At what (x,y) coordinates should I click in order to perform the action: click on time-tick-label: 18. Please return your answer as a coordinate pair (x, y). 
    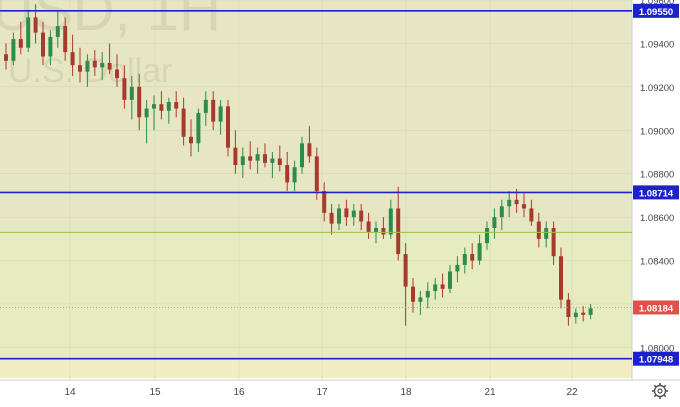
    Looking at the image, I should click on (406, 392).